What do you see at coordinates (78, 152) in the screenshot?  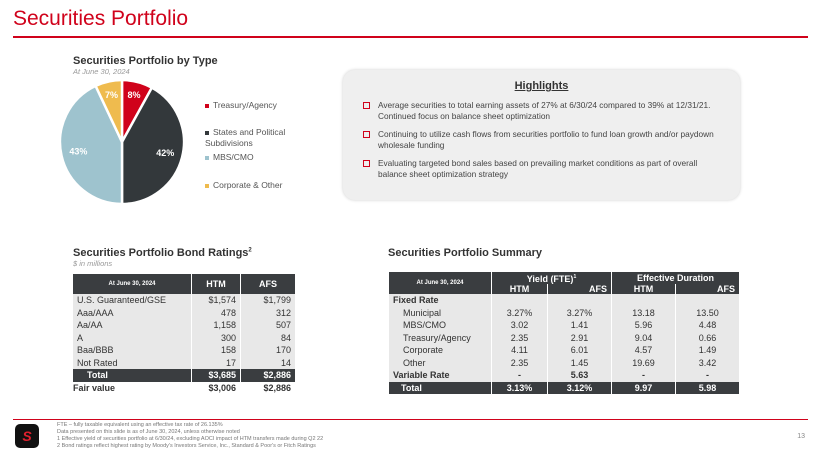 I see `pie-label: 43%` at bounding box center [78, 152].